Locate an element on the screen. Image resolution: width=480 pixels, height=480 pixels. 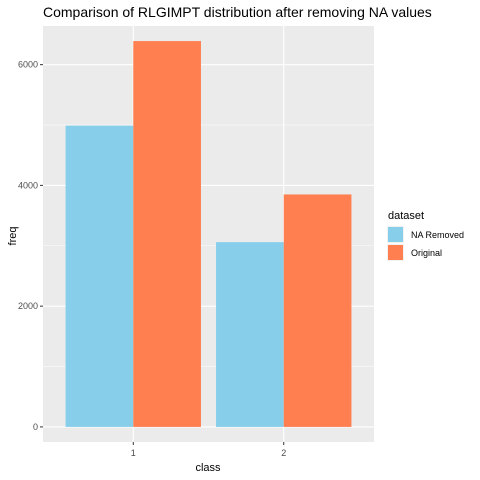
legend: dataset NA Removed Original is located at coordinates (425, 235).